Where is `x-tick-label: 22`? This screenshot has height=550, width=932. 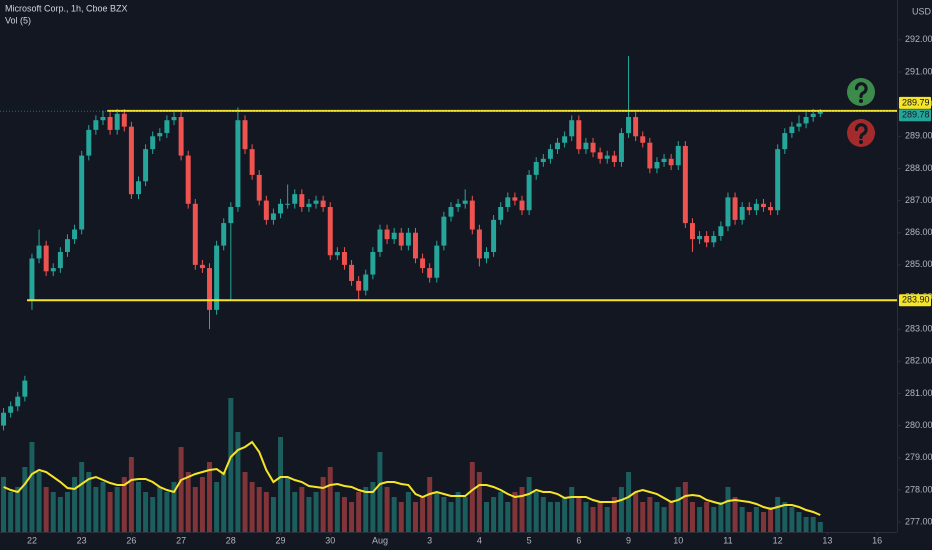 x-tick-label: 22 is located at coordinates (32, 540).